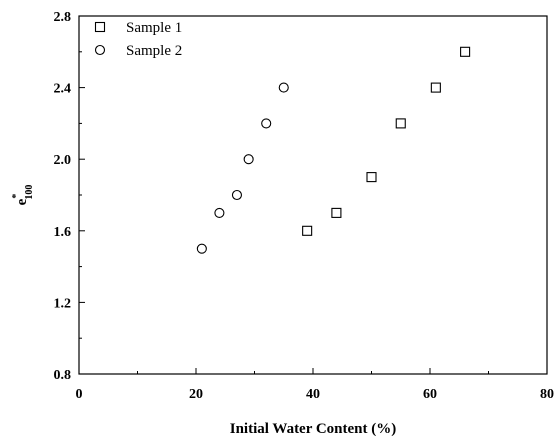  I want to click on x-tick-label: 0, so click(79, 394).